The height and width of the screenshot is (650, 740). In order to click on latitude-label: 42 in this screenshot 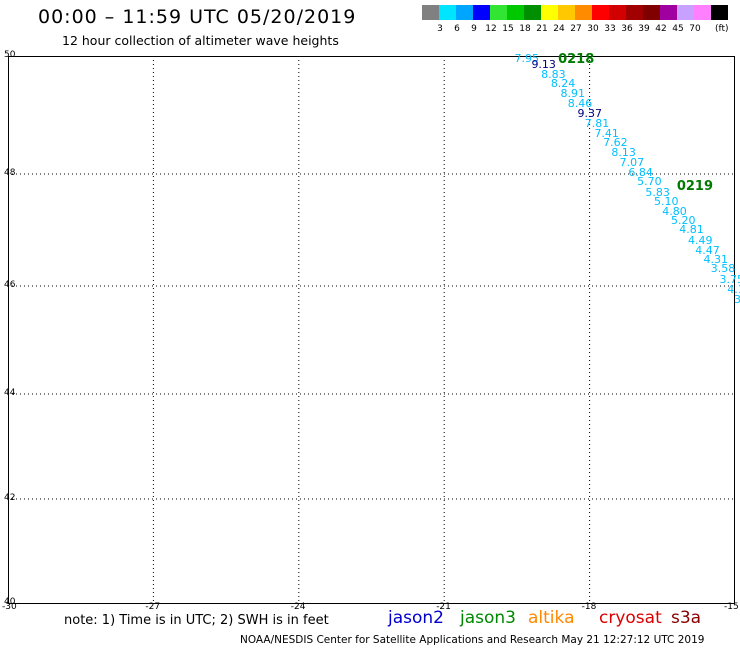, I will do `click(10, 498)`.